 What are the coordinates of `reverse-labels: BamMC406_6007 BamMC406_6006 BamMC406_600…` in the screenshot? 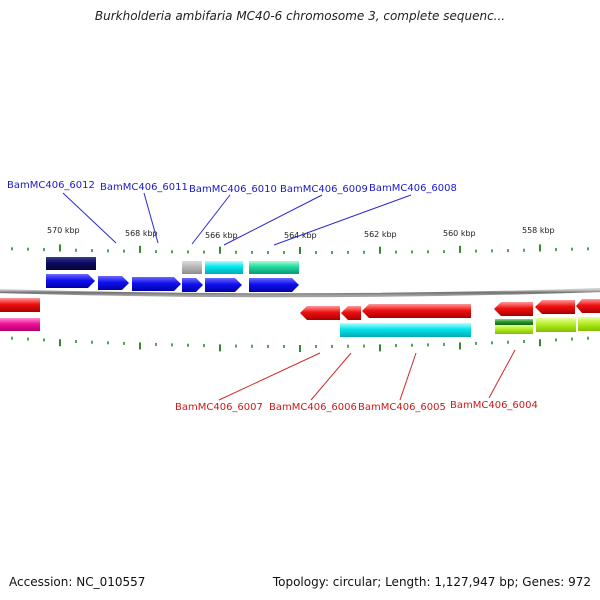 It's located at (356, 406).